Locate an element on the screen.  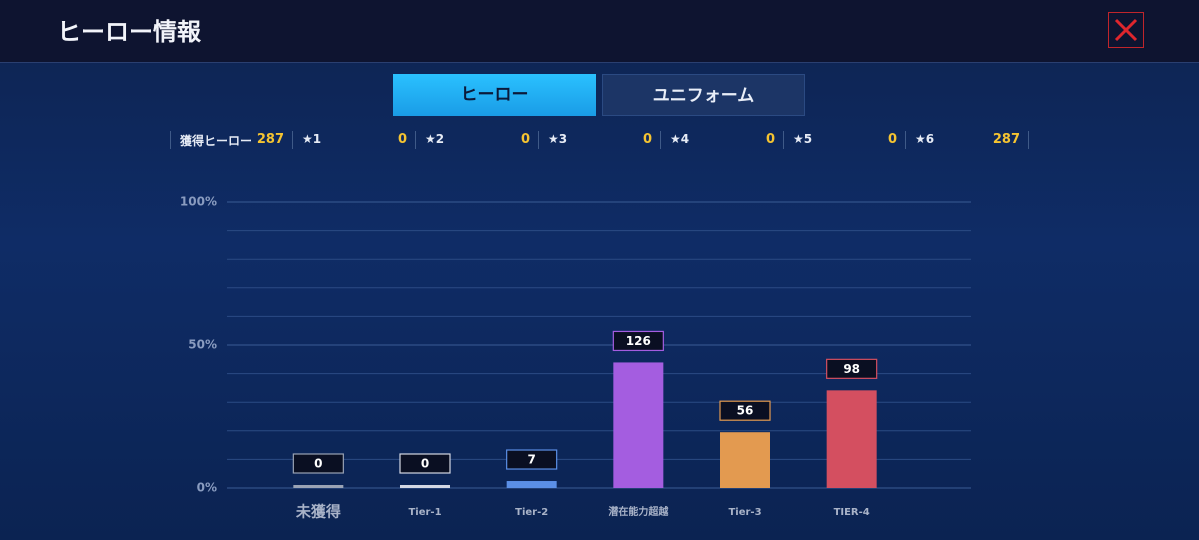
value-label-text: 7 is located at coordinates (531, 460).